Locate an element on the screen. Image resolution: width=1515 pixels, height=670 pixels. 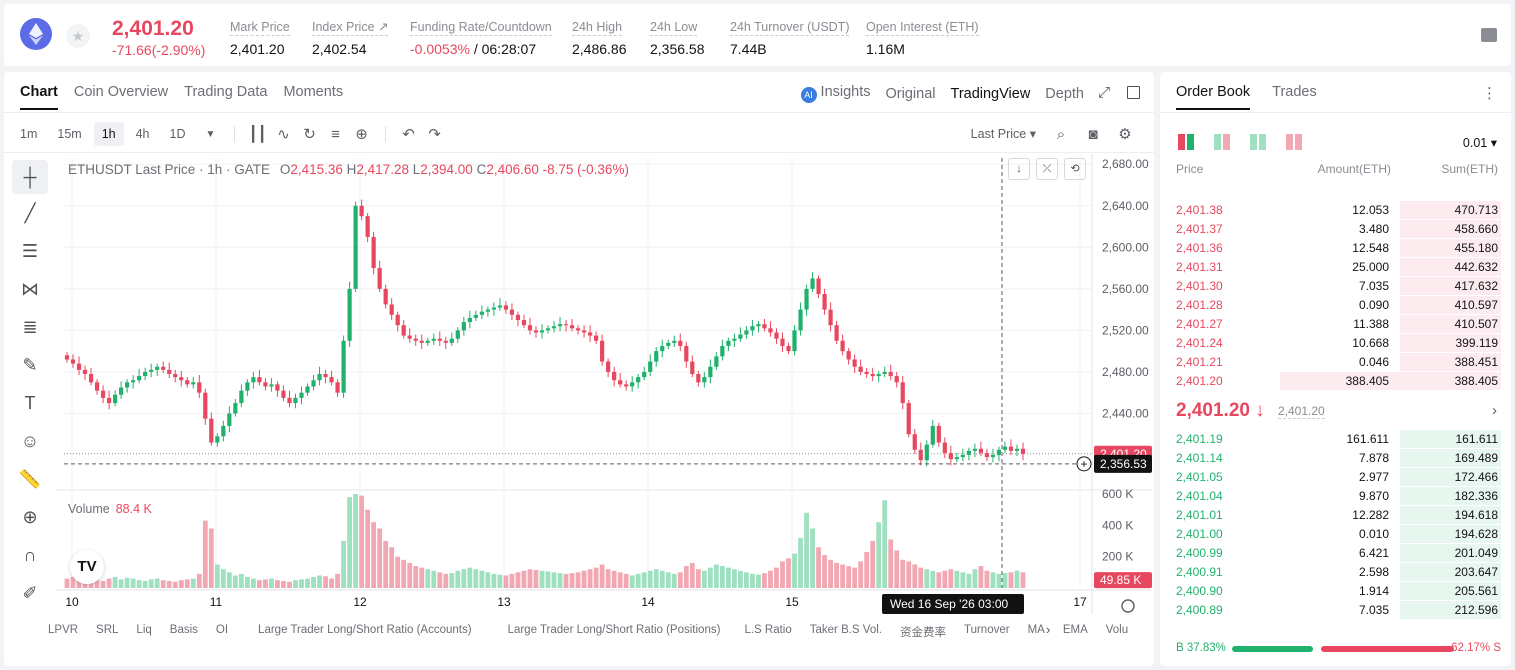
pencil-icon: ✐ is located at coordinates (30, 592).